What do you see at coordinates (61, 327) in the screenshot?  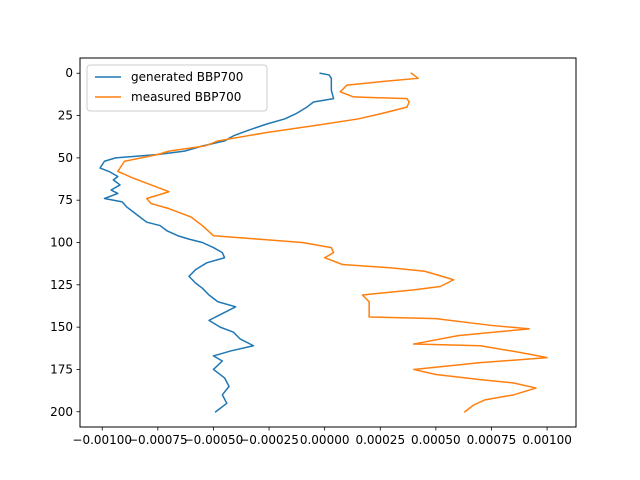 I see `y-tick-label: 150` at bounding box center [61, 327].